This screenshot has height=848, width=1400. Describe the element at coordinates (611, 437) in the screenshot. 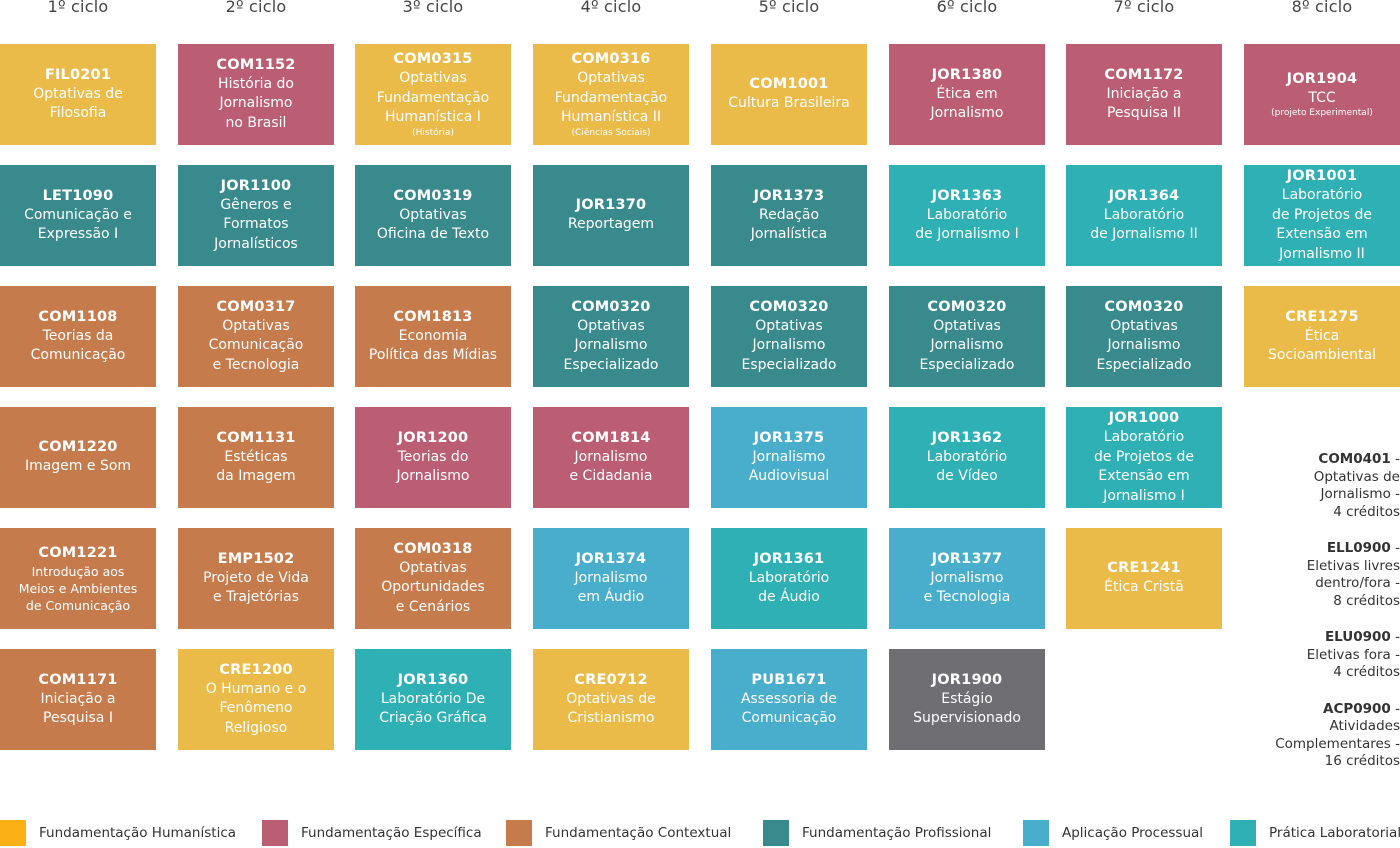

I see `course-code: COM1814` at that location.